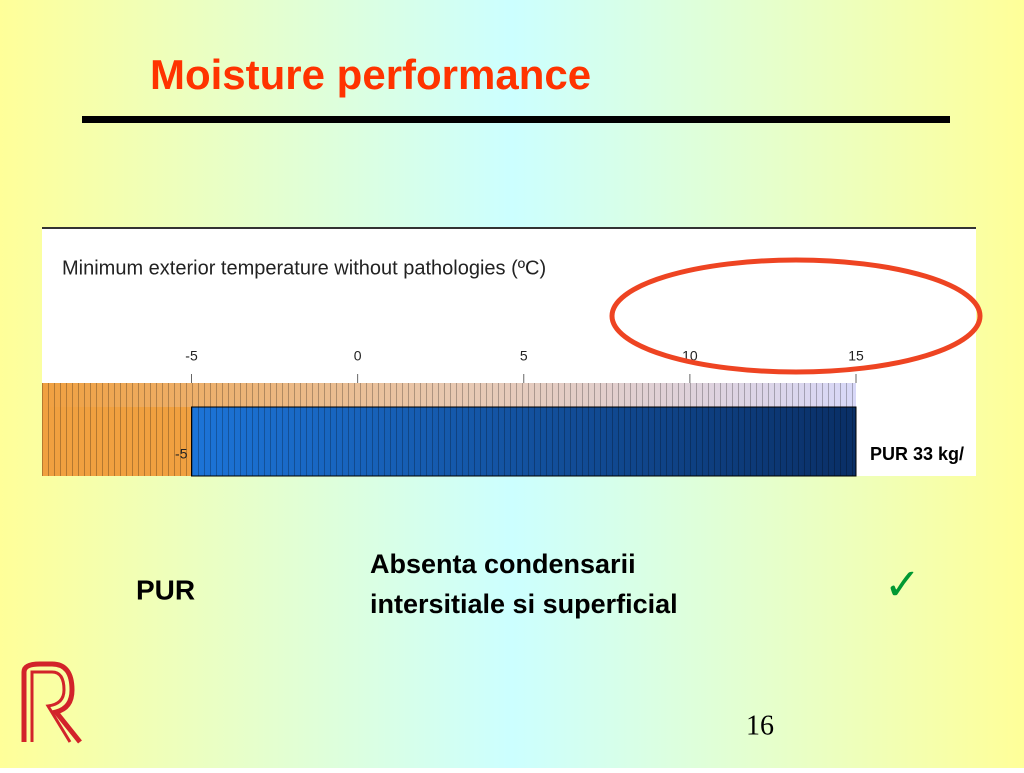 Image resolution: width=1024 pixels, height=773 pixels. Describe the element at coordinates (117, 441) in the screenshot. I see `background-band-lines` at that location.